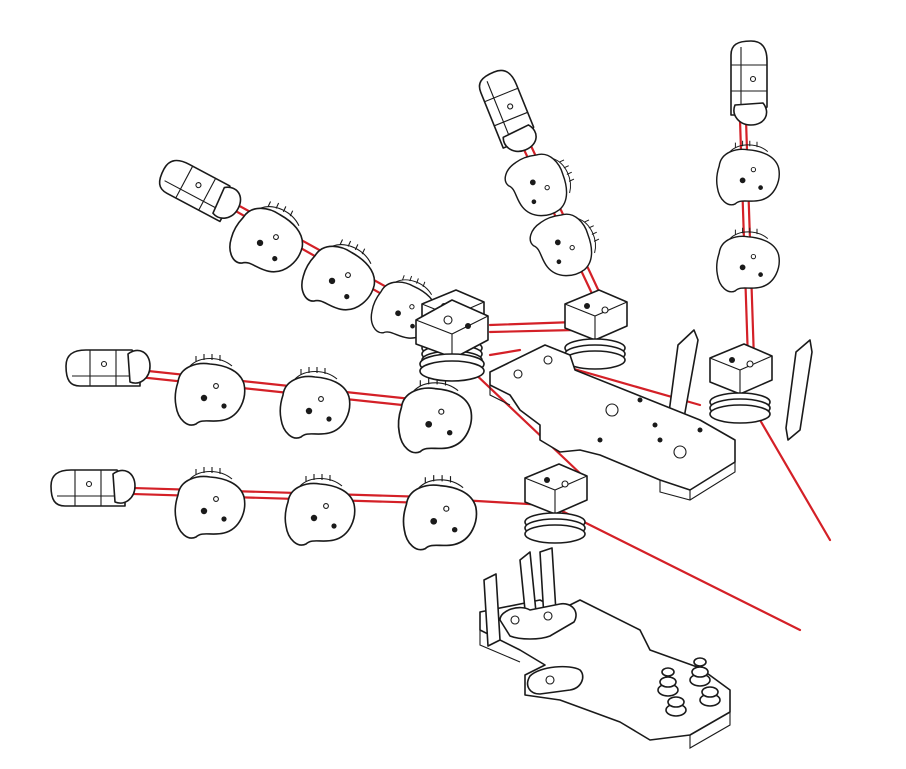  Describe the element at coordinates (505, 352) in the screenshot. I see `tendon-palm-crossing` at that location.